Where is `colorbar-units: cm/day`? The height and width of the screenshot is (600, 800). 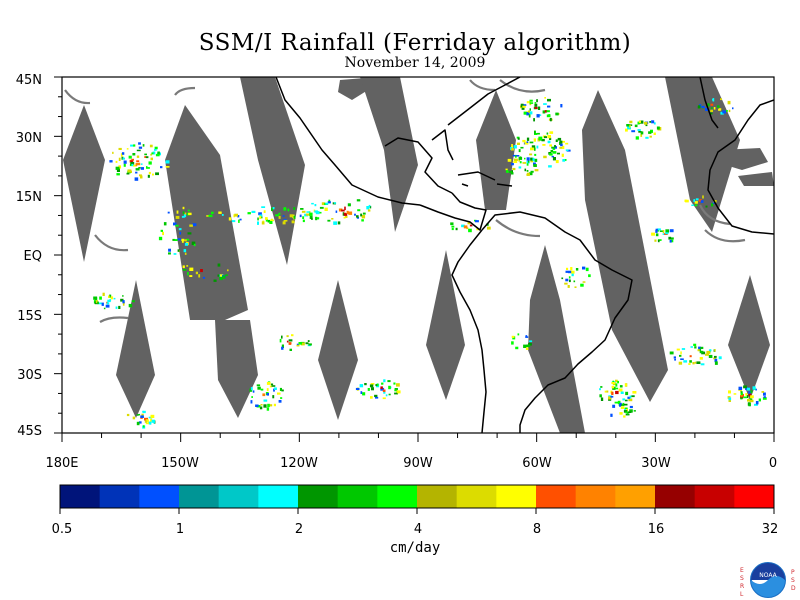 colorbar-units: cm/day is located at coordinates (415, 548).